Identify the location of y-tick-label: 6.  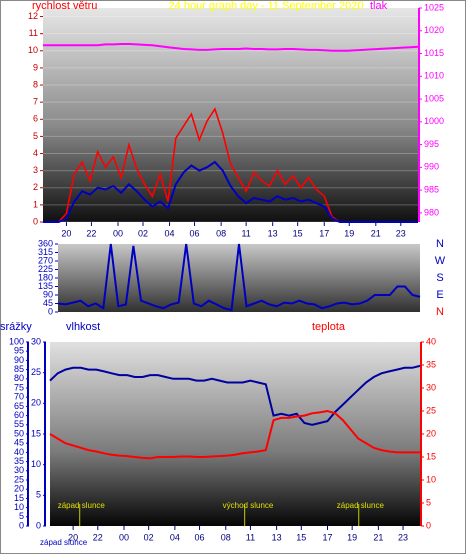
(35, 119).